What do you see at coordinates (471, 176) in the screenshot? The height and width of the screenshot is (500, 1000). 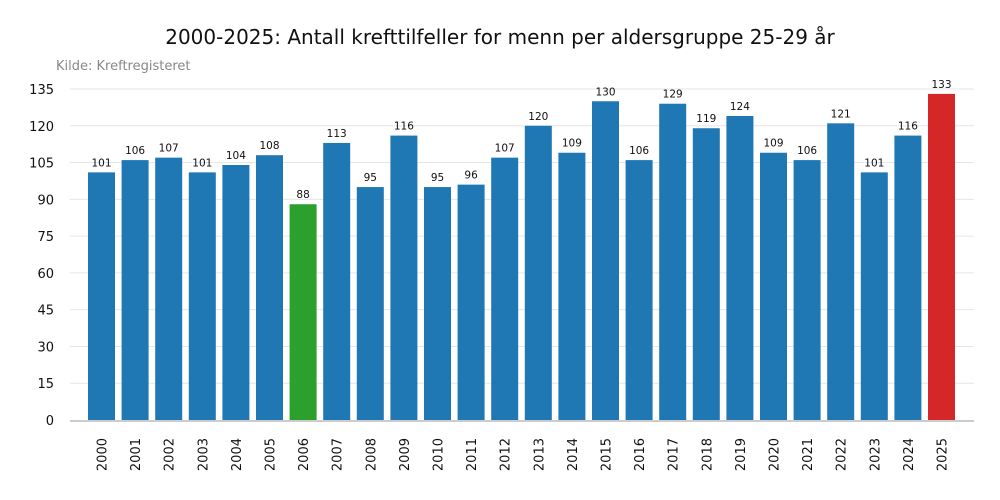 I see `data-label: 96` at bounding box center [471, 176].